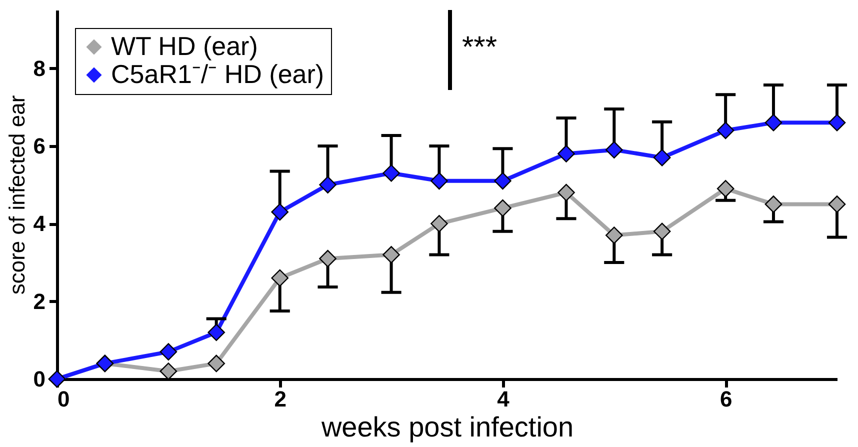  Describe the element at coordinates (39, 145) in the screenshot. I see `y-tick-label: 6` at that location.